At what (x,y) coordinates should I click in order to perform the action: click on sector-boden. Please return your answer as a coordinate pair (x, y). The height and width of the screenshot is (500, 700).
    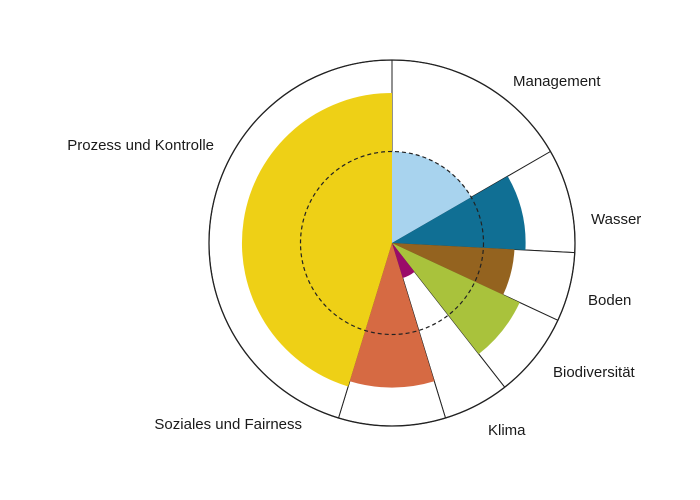
    Looking at the image, I should click on (453, 269).